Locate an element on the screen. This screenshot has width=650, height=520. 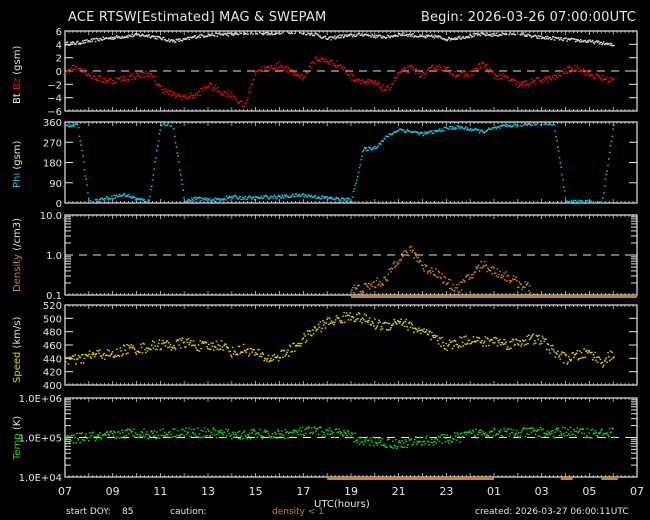
svg-text: 500 is located at coordinates (52, 319).